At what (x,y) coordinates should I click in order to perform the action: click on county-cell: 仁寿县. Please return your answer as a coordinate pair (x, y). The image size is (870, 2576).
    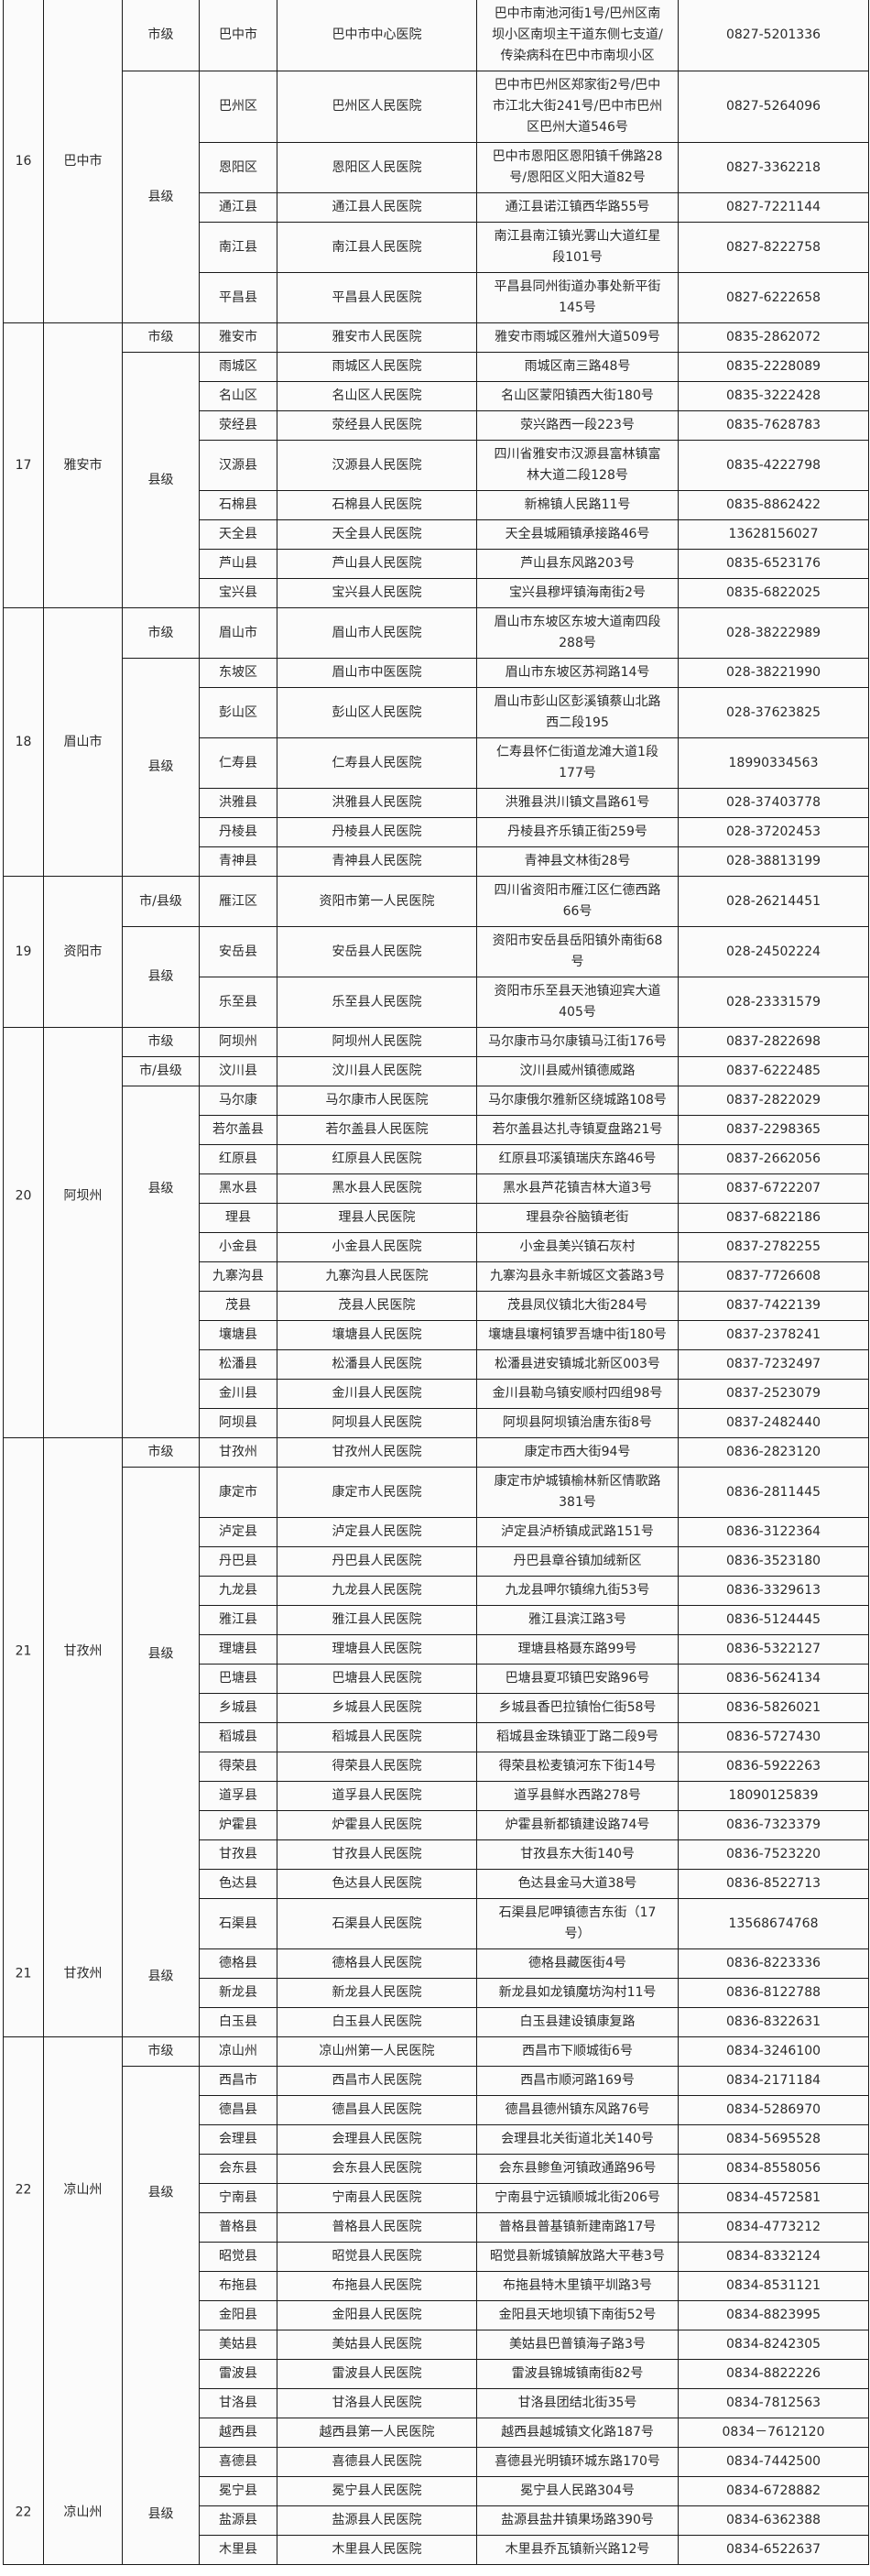
    Looking at the image, I should click on (238, 763).